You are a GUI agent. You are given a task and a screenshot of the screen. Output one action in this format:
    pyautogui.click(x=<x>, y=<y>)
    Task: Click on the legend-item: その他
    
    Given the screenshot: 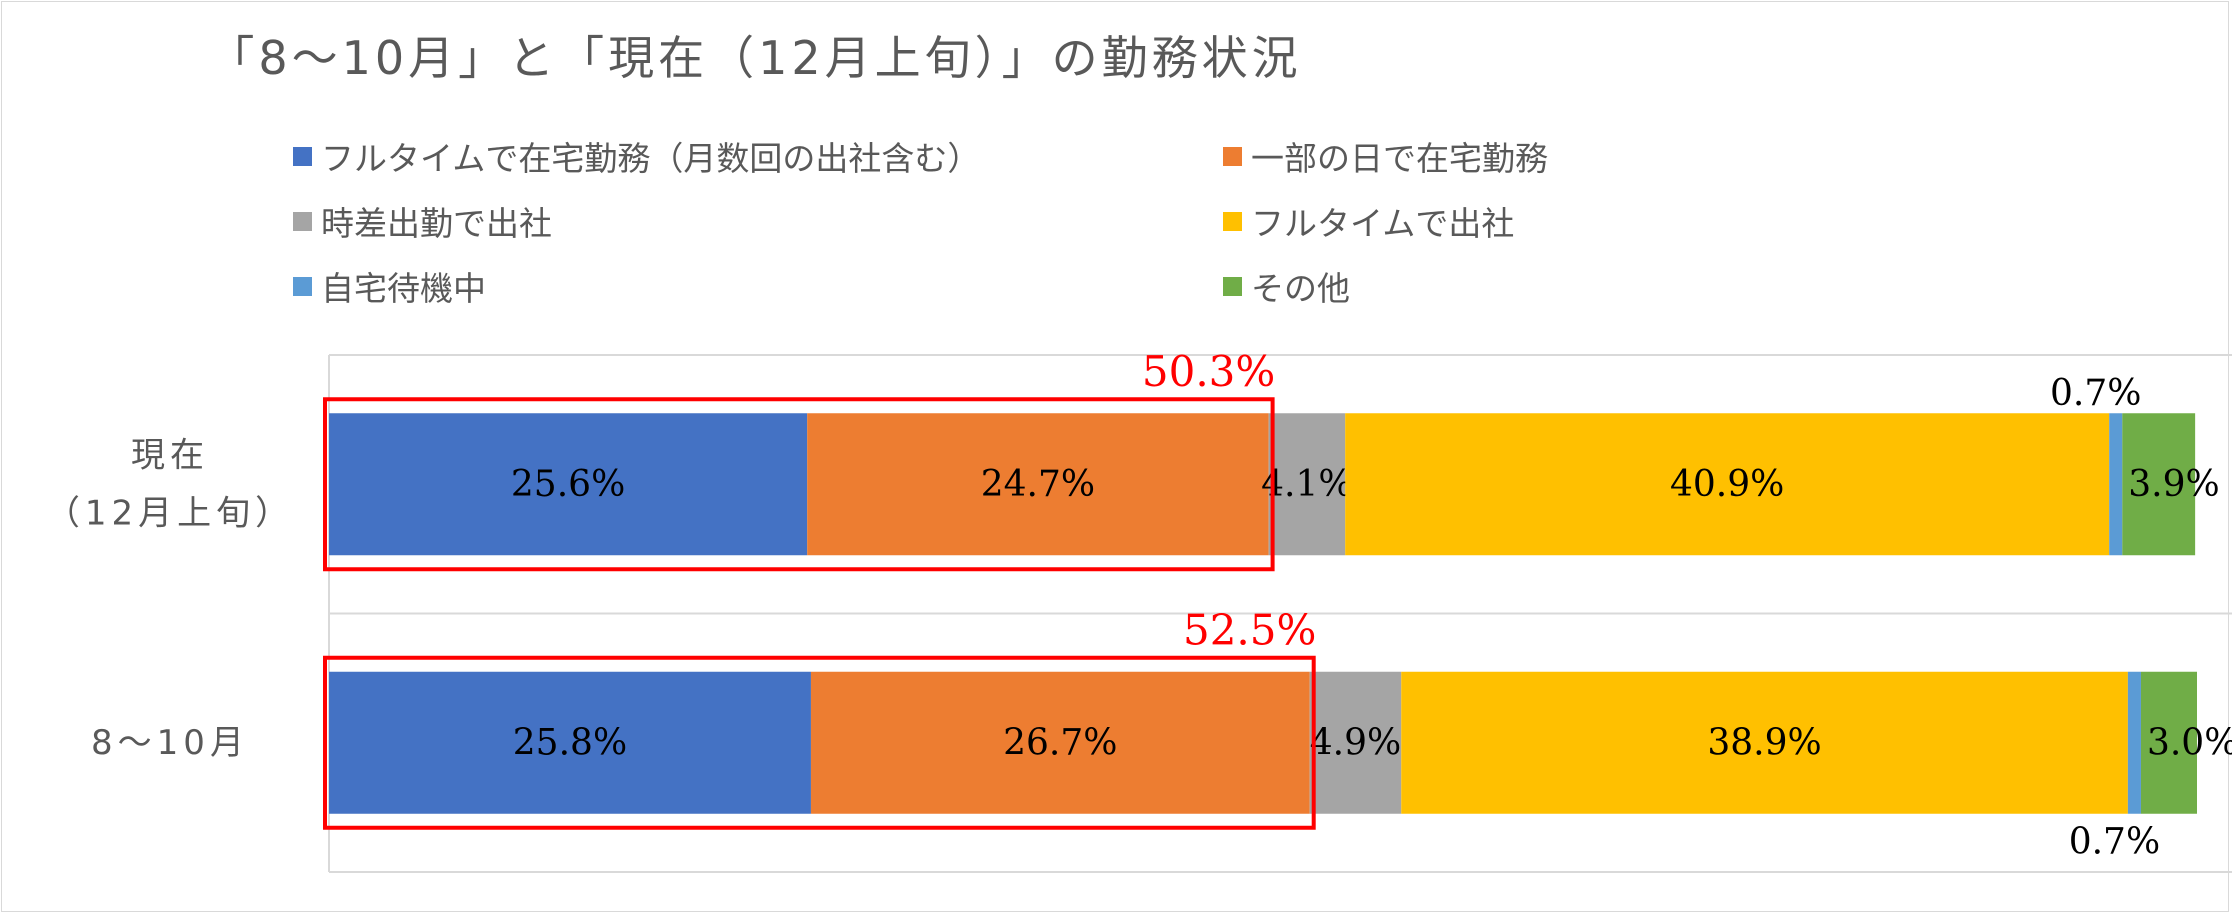 What is the action you would take?
    pyautogui.click(x=1286, y=286)
    